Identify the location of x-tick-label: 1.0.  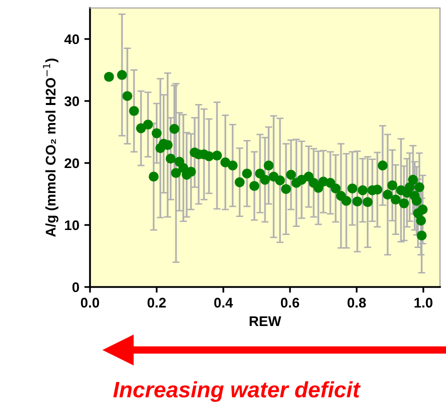
(423, 303).